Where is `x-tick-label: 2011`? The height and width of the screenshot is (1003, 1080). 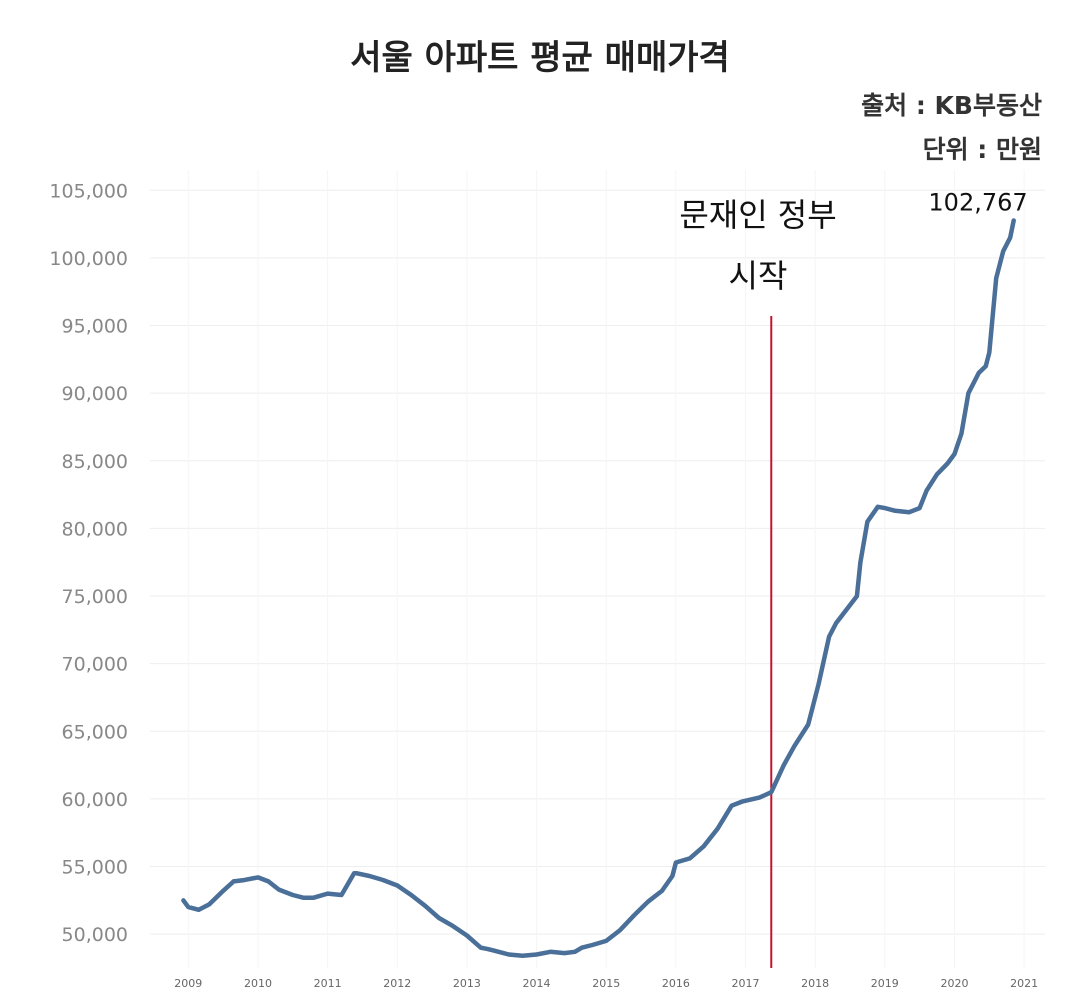
x-tick-label: 2011 is located at coordinates (328, 983).